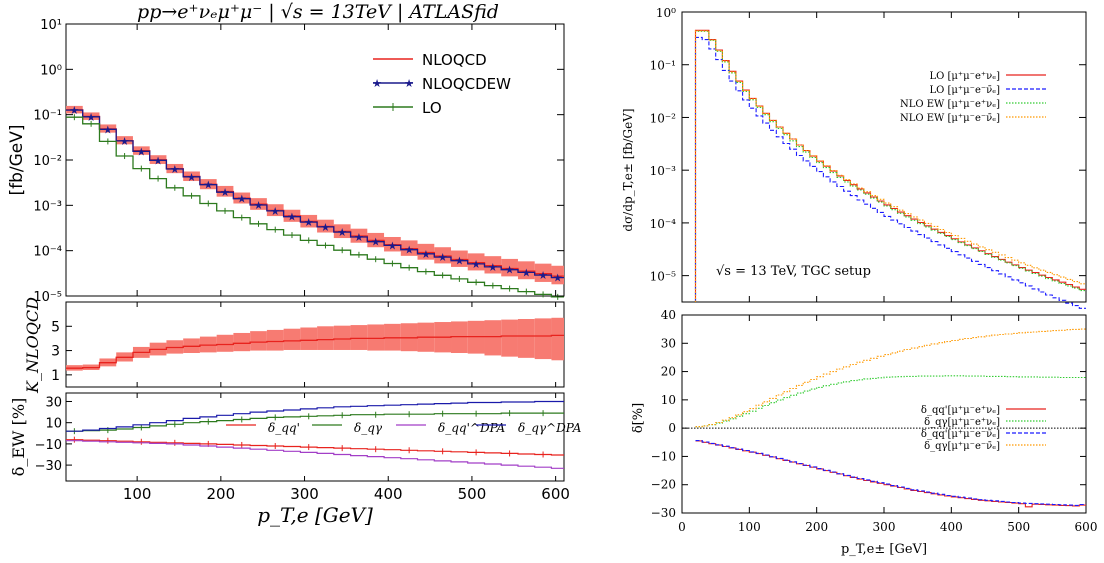  Describe the element at coordinates (950, 104) in the screenshot. I see `right-legend-label: NLO EW [μ⁺μ⁻e⁺νₑ]` at that location.